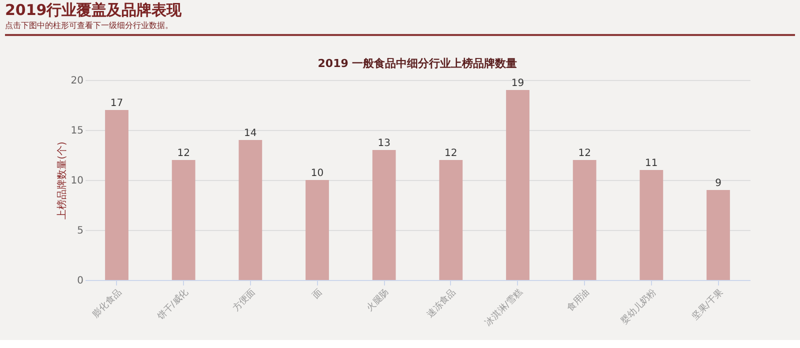  I want to click on y-tick-label: 5, so click(80, 231).